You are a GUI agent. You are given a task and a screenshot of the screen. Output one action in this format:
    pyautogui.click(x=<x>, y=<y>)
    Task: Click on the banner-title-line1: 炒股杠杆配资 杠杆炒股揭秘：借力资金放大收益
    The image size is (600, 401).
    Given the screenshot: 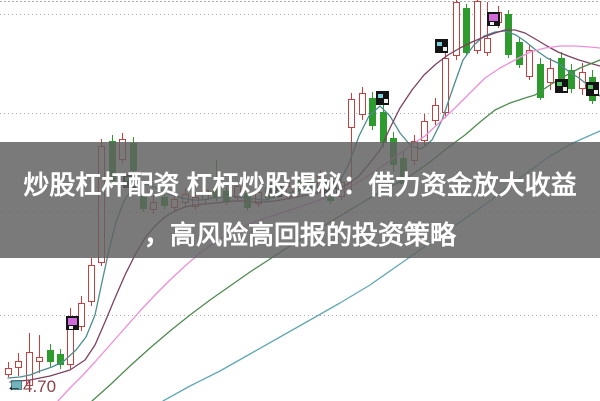 What is the action you would take?
    pyautogui.click(x=300, y=185)
    